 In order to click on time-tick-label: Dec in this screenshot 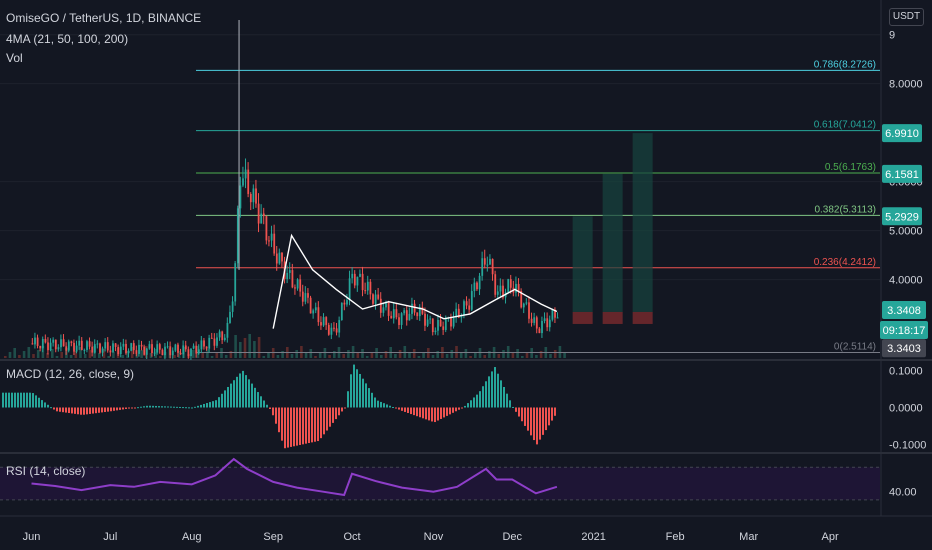, I will do `click(512, 537)`.